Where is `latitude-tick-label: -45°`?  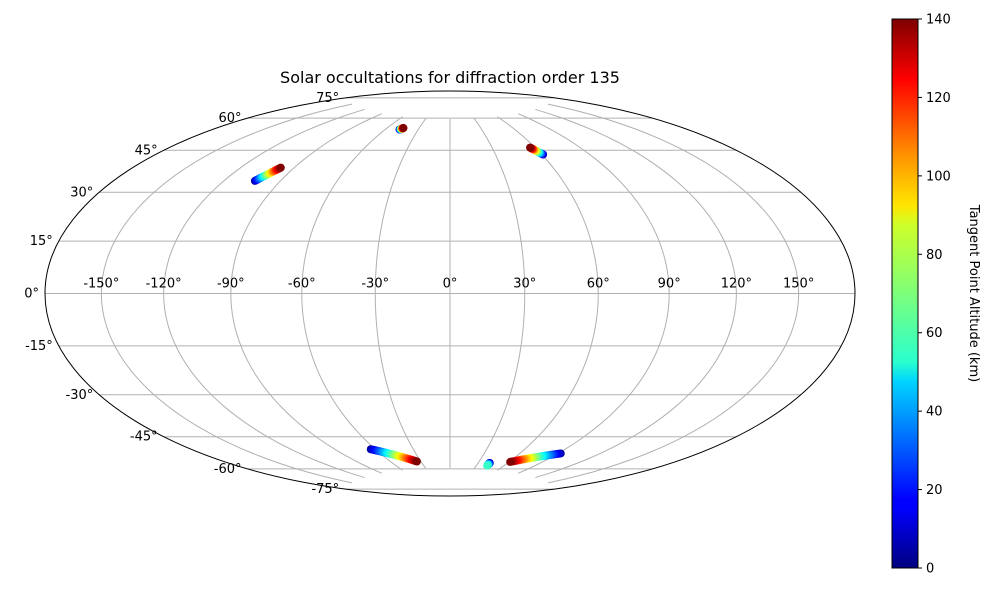
latitude-tick-label: -45° is located at coordinates (144, 437).